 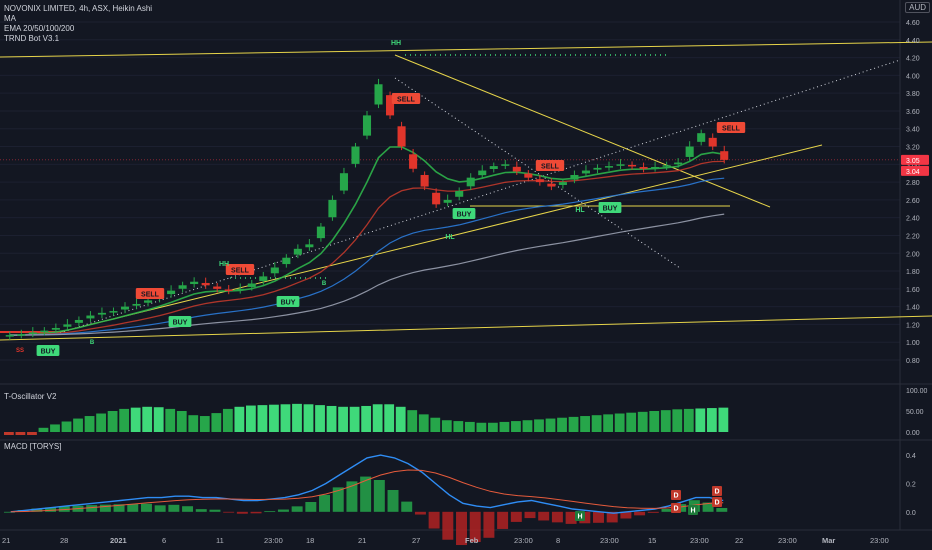 I want to click on indicator-ma: MA, so click(x=10, y=18).